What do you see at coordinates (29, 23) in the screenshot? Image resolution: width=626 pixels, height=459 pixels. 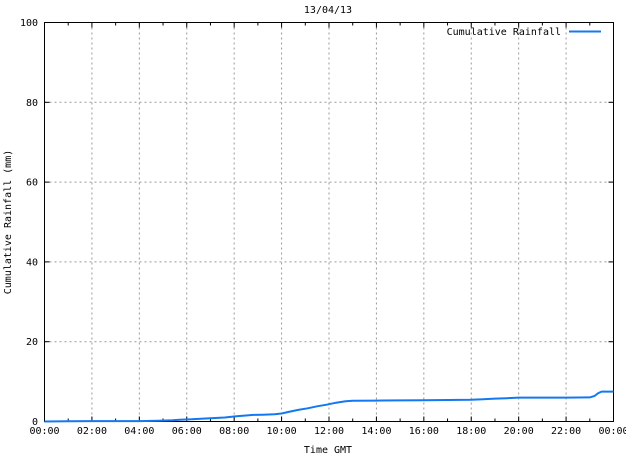 I see `y-tick-label: 100` at bounding box center [29, 23].